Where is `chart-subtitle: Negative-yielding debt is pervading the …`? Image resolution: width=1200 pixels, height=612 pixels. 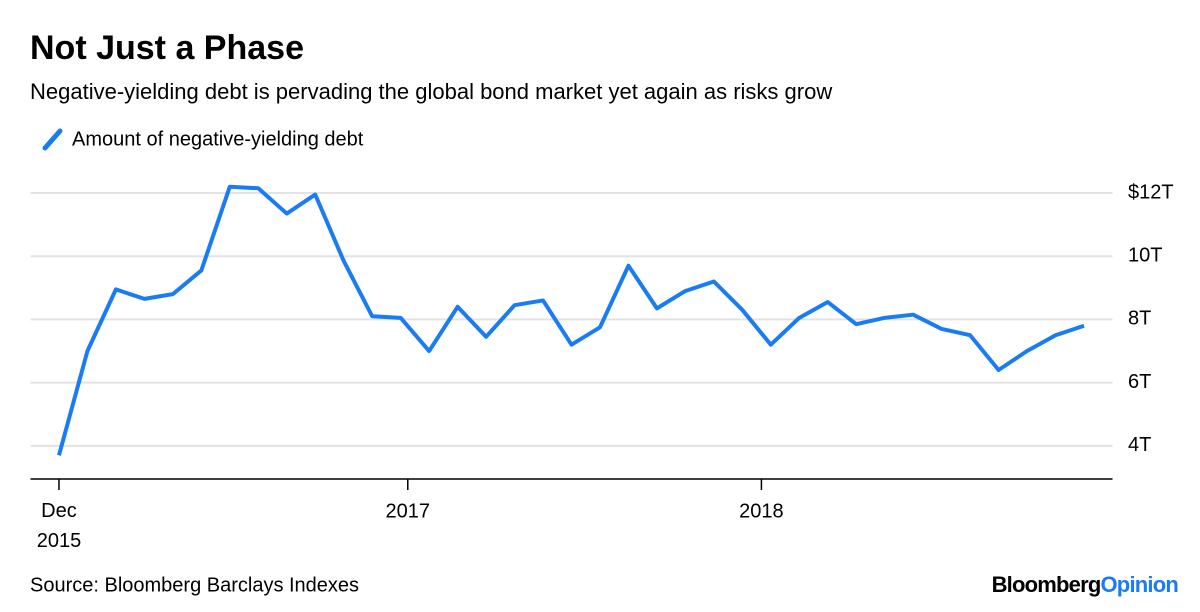
chart-subtitle: Negative-yielding debt is pervading the … is located at coordinates (431, 91).